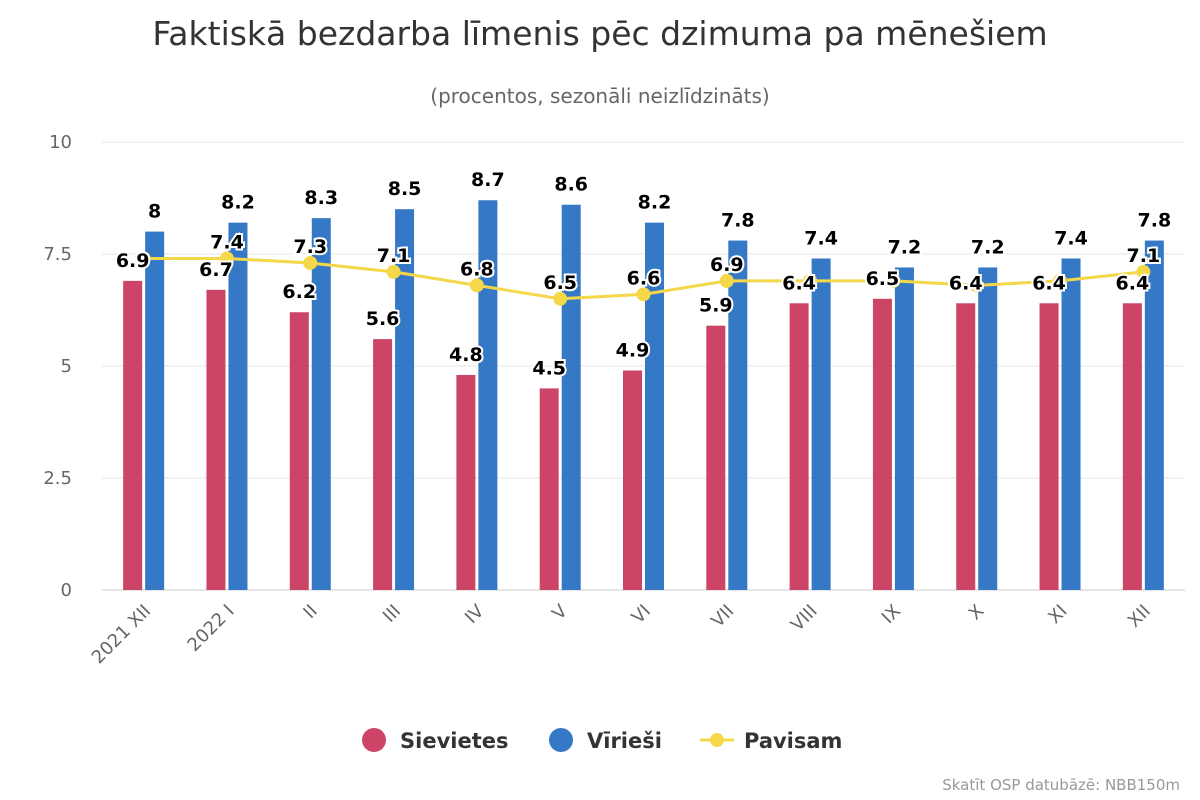  What do you see at coordinates (321, 198) in the screenshot?
I see `data-label-vīrieši: 8.3` at bounding box center [321, 198].